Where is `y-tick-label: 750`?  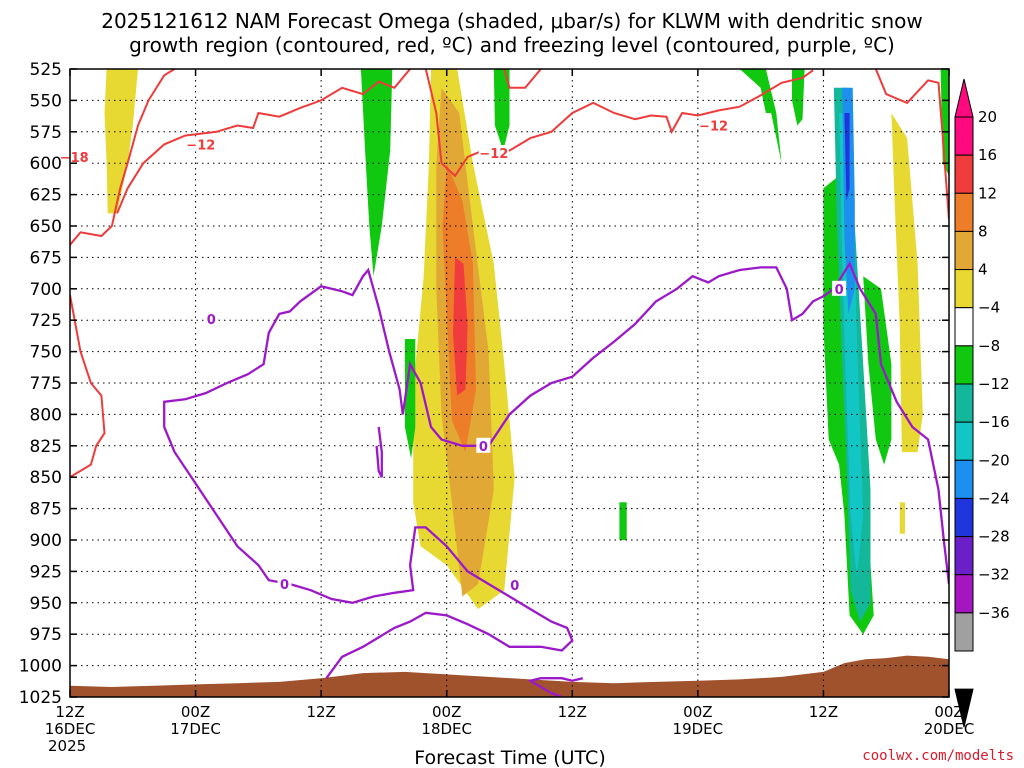
y-tick-label: 750 is located at coordinates (46, 353).